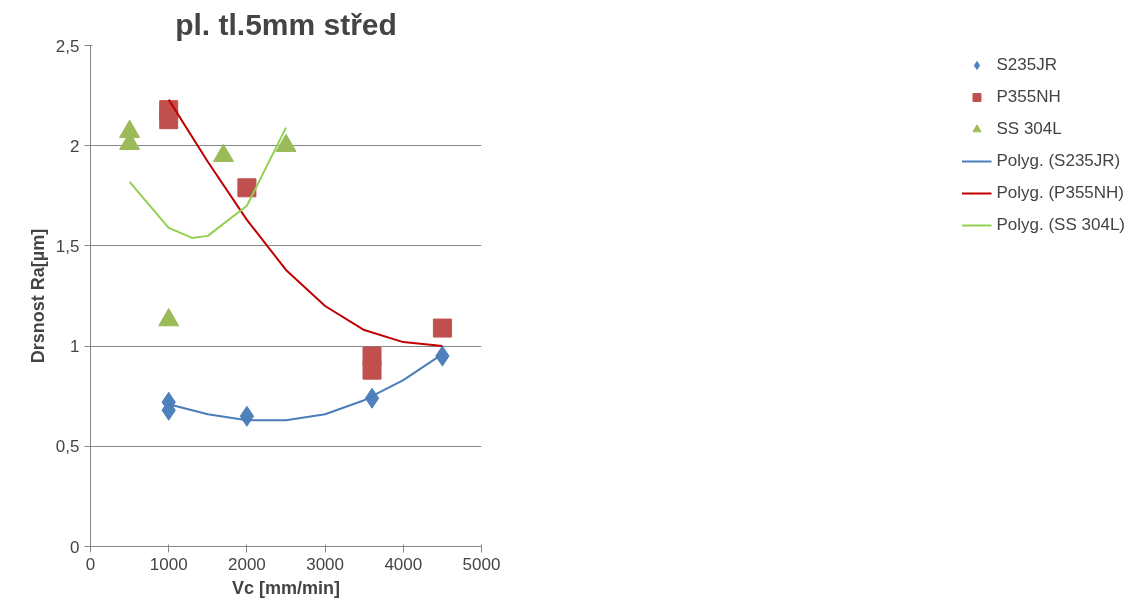 The image size is (1143, 614). I want to click on legend-label: Polyg. (S235JR), so click(1058, 161).